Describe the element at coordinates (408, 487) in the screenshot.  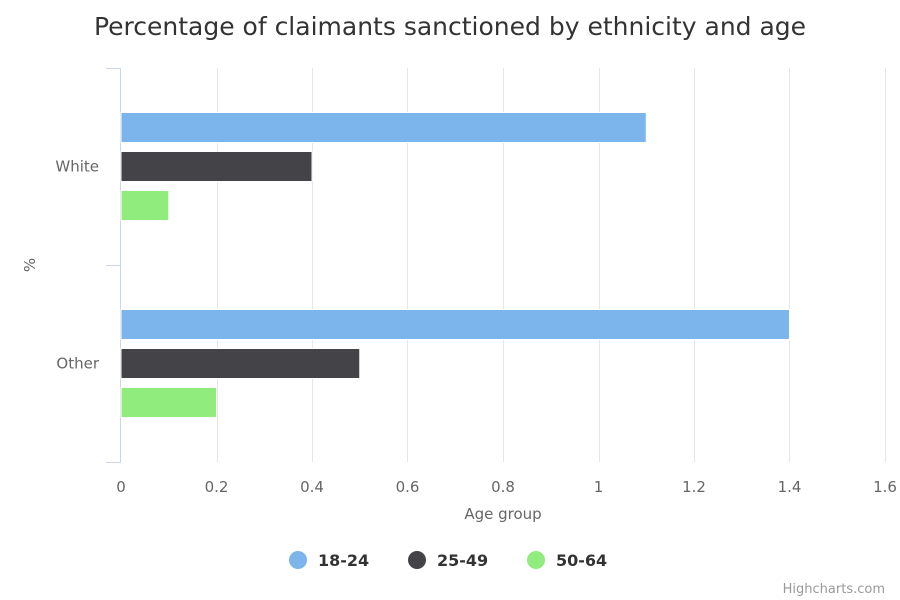
I see `value-tick-label: 0.6` at that location.